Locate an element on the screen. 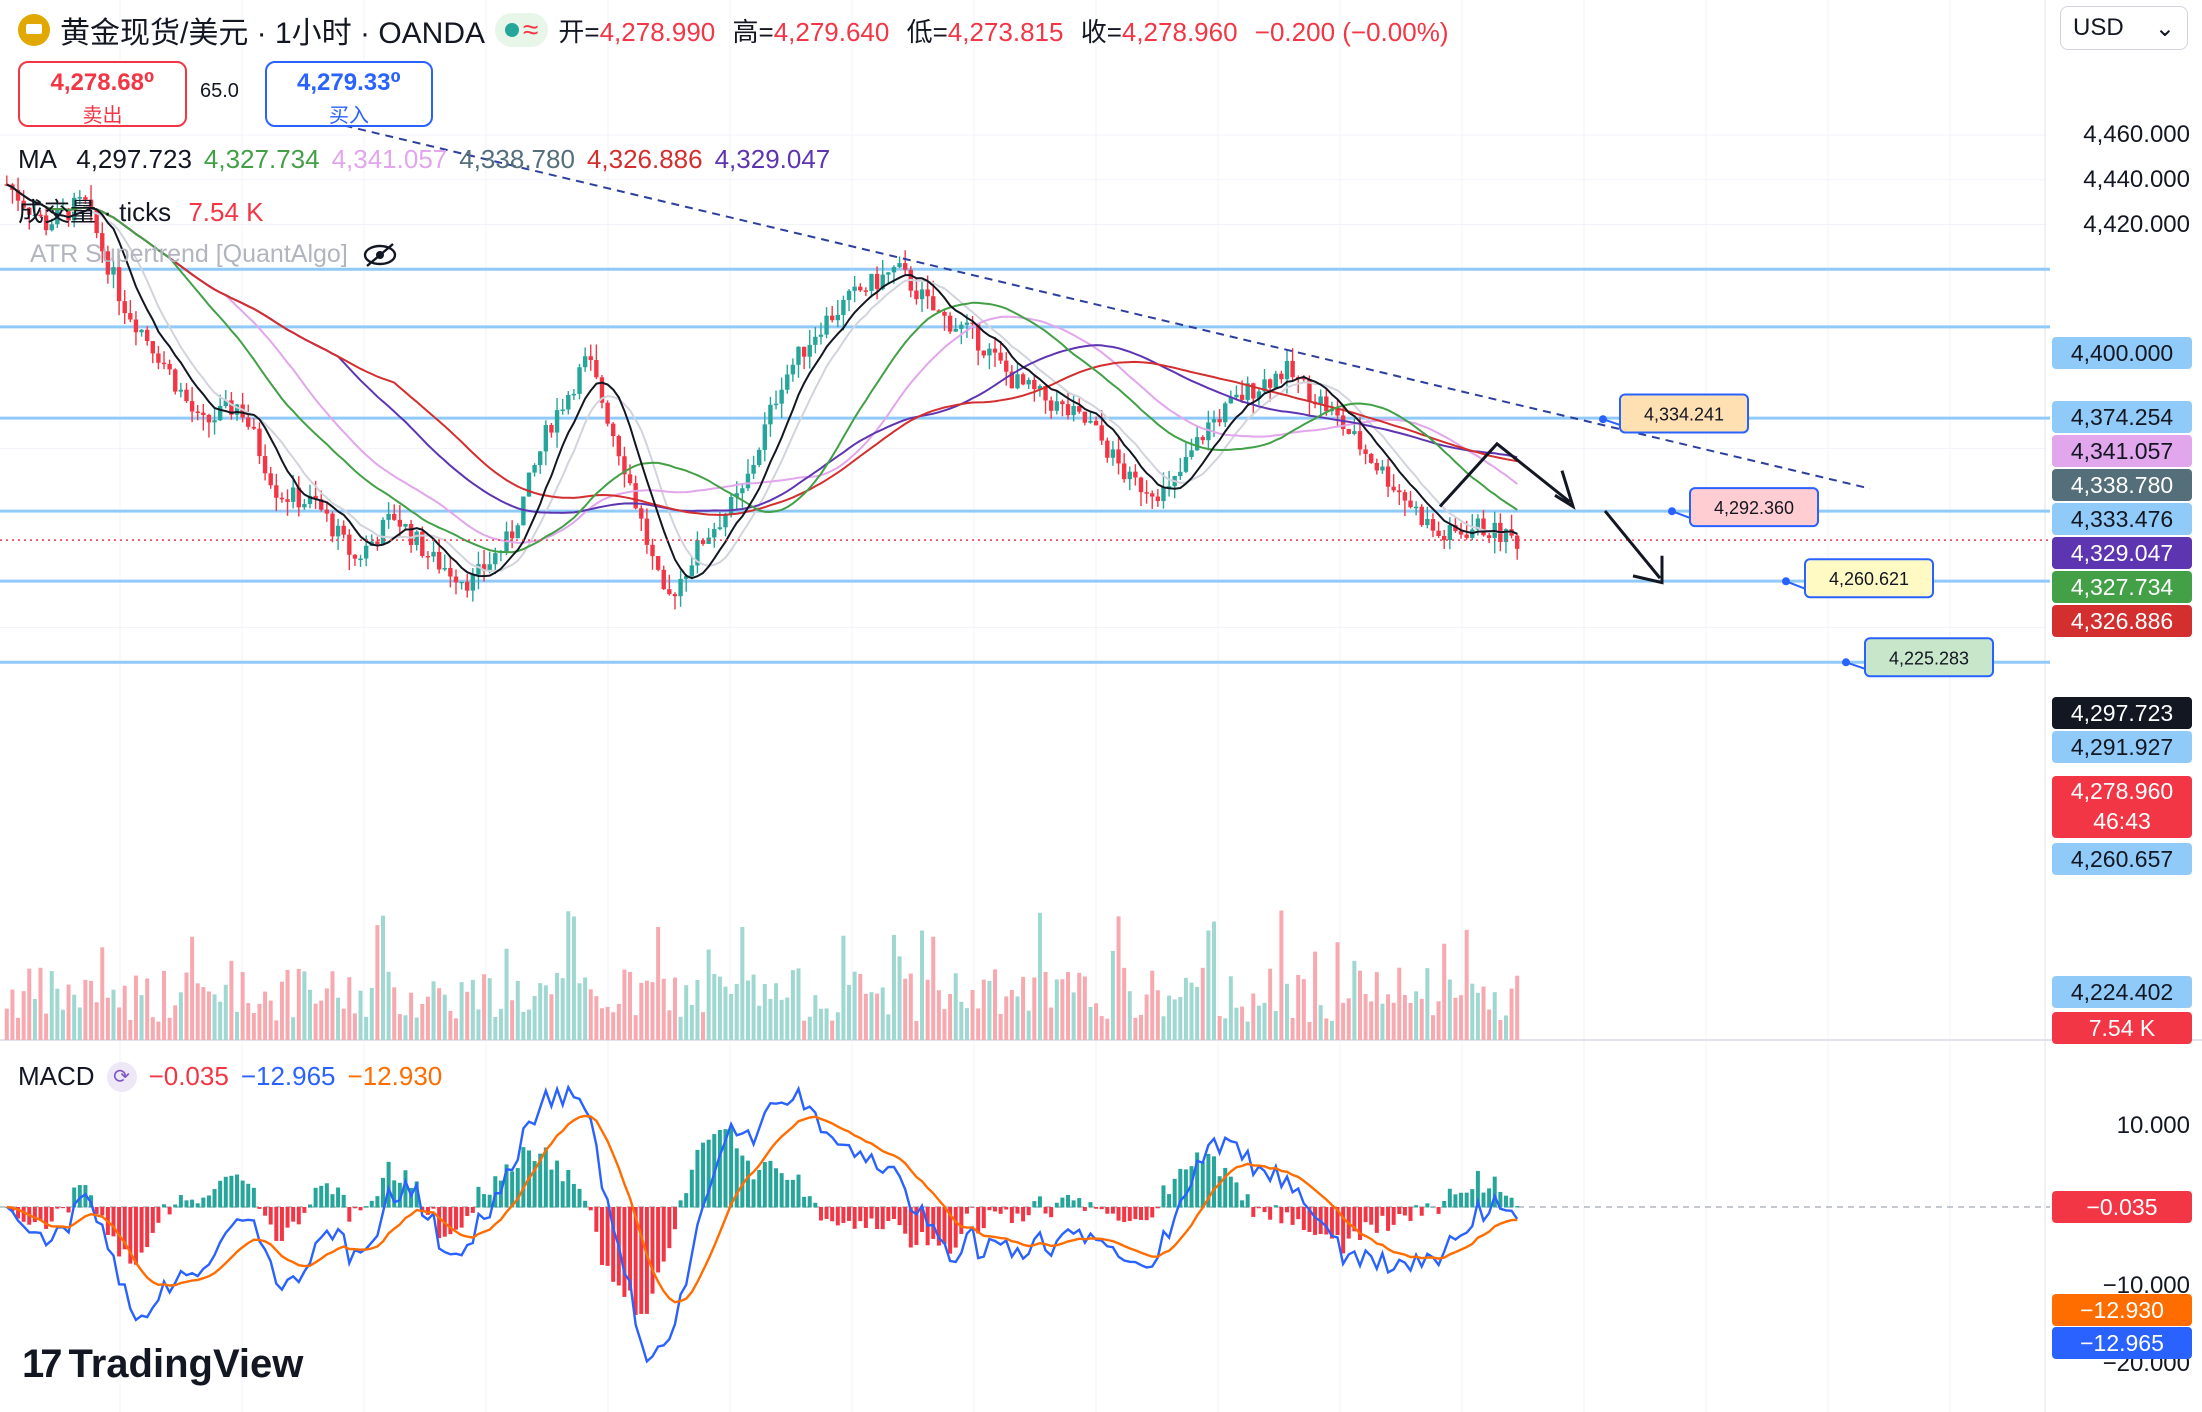 The height and width of the screenshot is (1412, 2202). buy-label: 买入 is located at coordinates (349, 116).